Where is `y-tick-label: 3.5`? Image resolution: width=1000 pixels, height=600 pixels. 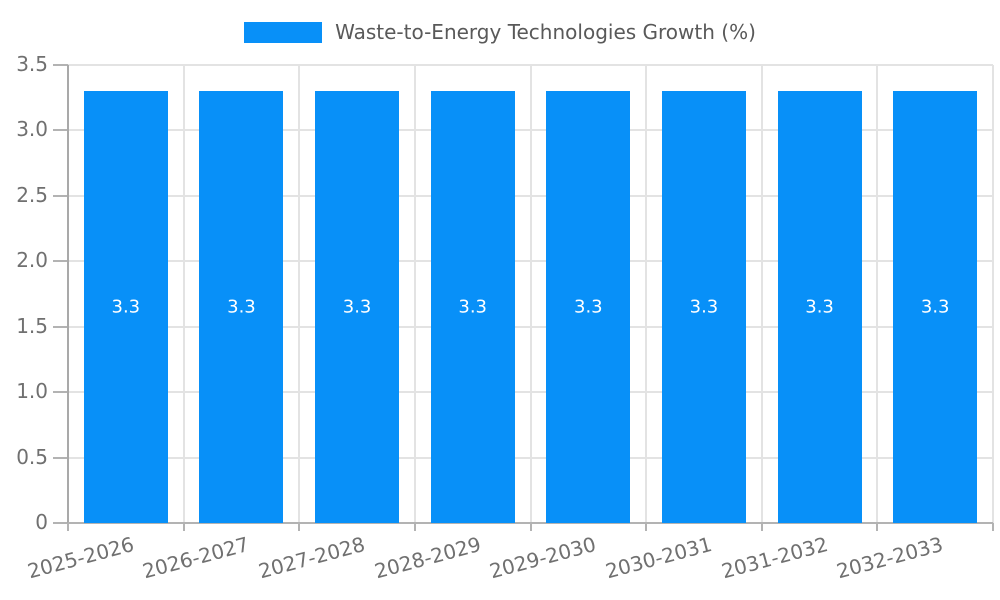
y-tick-label: 3.5 is located at coordinates (32, 64).